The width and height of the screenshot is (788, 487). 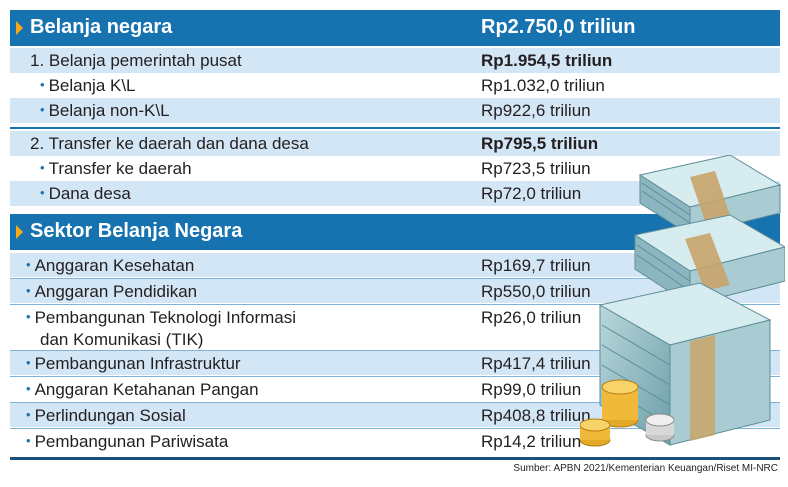 I want to click on row-label: Belanja non-K\L, so click(x=109, y=110).